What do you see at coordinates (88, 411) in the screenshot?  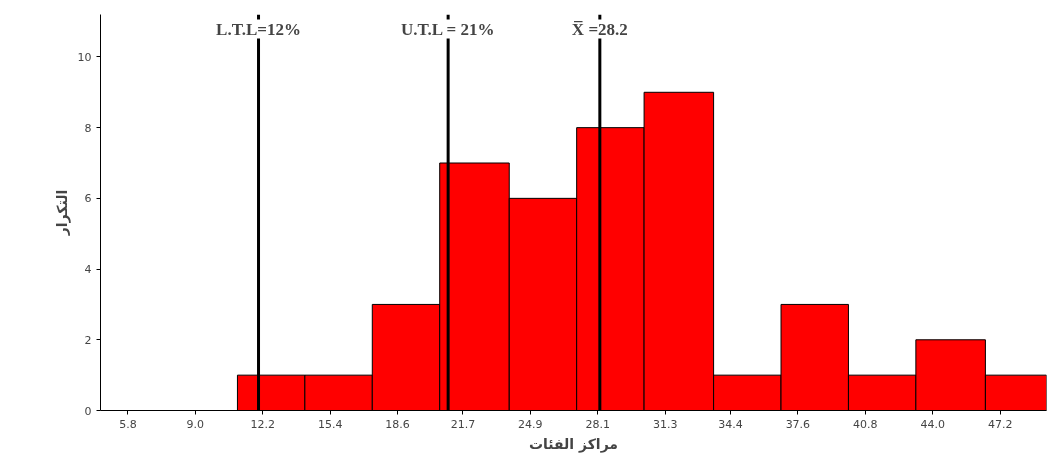 I see `y-tick-label: 0` at bounding box center [88, 411].